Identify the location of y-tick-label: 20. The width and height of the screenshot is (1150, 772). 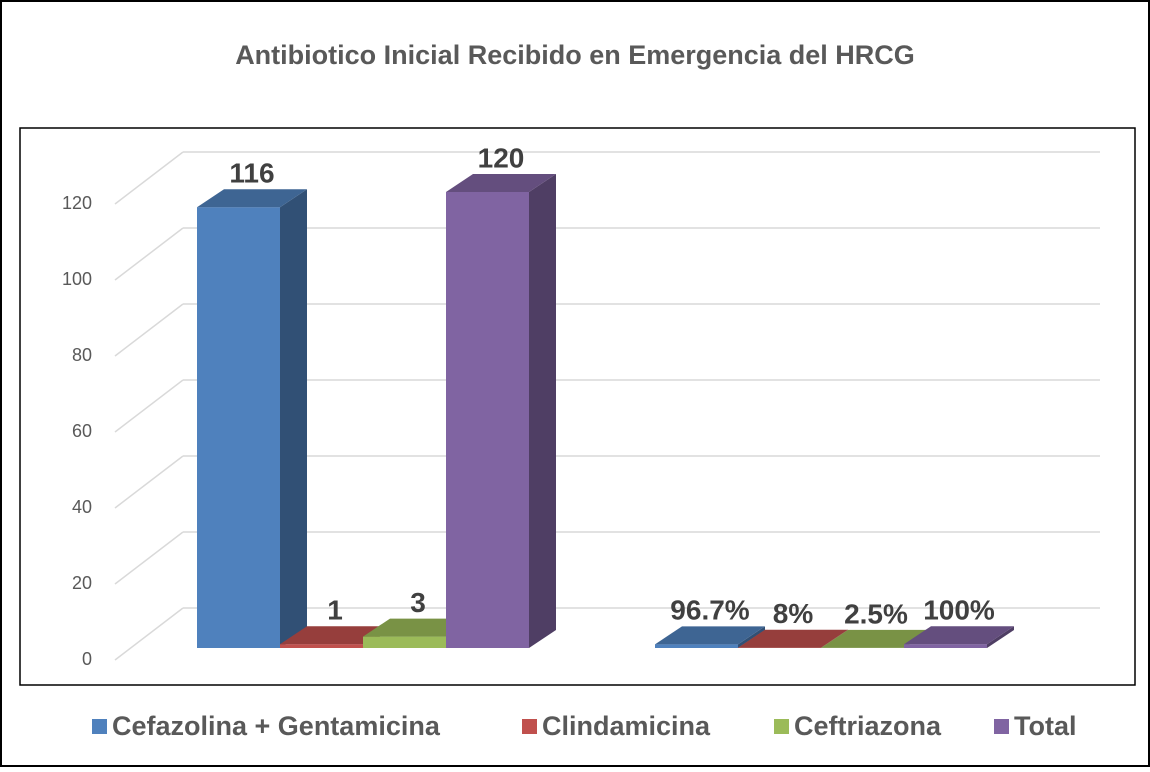
(82, 583).